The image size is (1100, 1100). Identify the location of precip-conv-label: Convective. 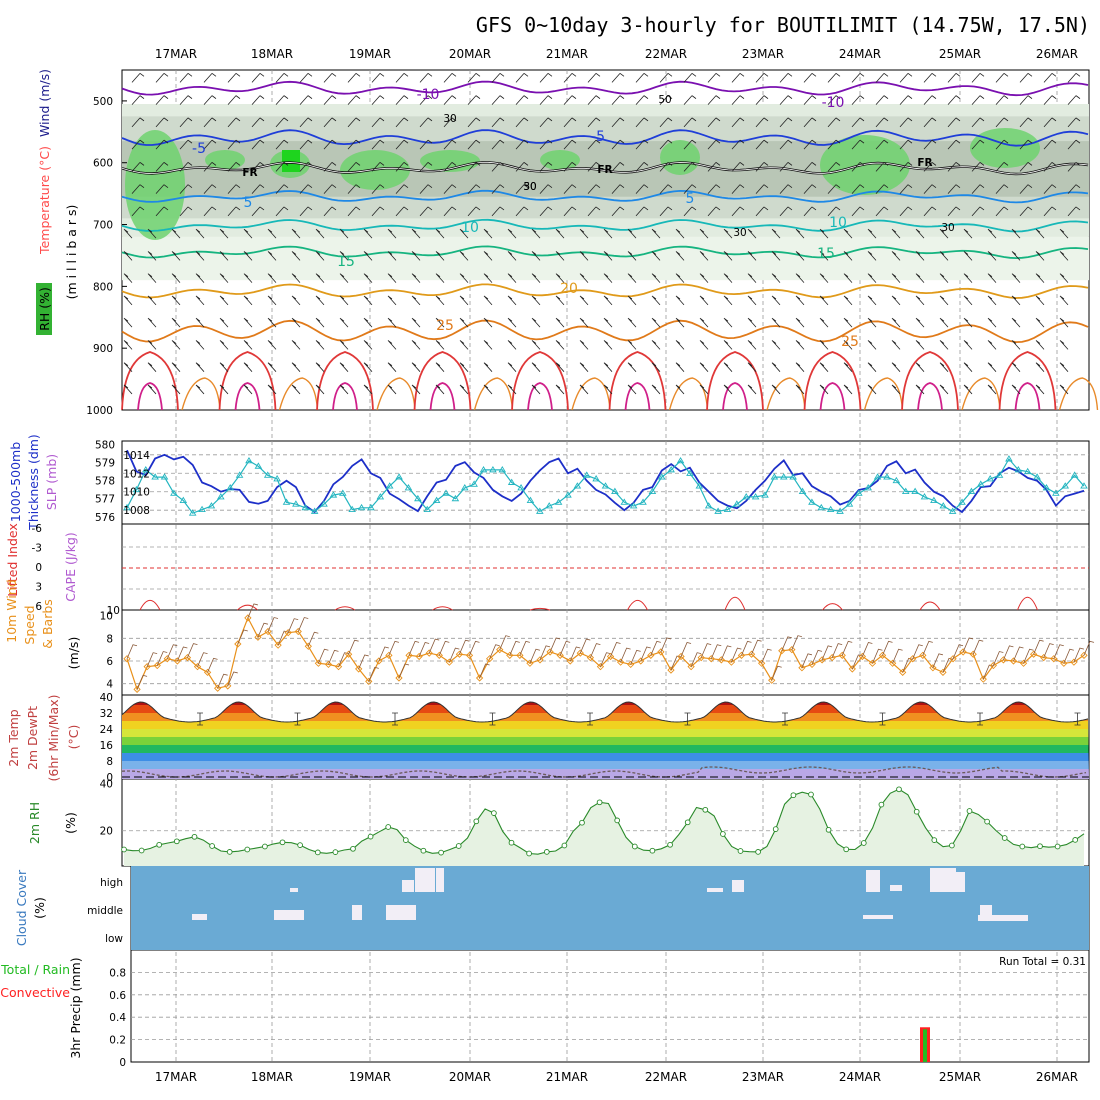
(35, 992).